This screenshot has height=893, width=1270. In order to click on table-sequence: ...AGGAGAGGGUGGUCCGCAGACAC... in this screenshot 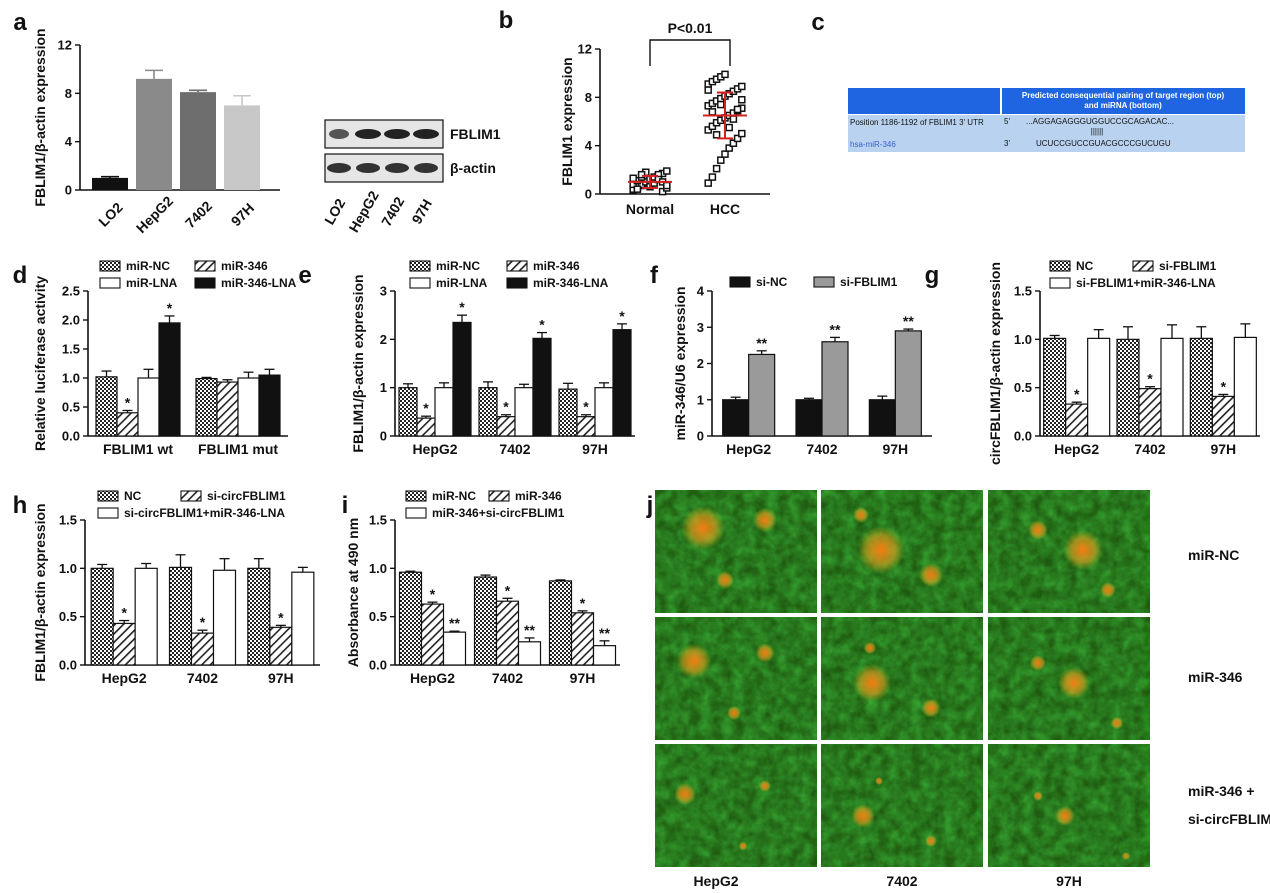, I will do `click(1100, 121)`.